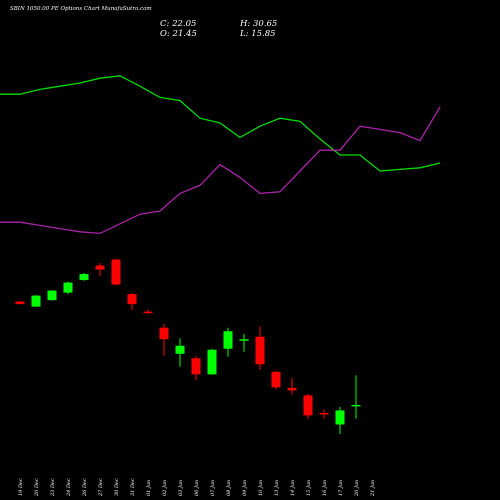 The image size is (500, 500). Describe the element at coordinates (69, 487) in the screenshot. I see `x-tick-label: 24 Dec` at that location.